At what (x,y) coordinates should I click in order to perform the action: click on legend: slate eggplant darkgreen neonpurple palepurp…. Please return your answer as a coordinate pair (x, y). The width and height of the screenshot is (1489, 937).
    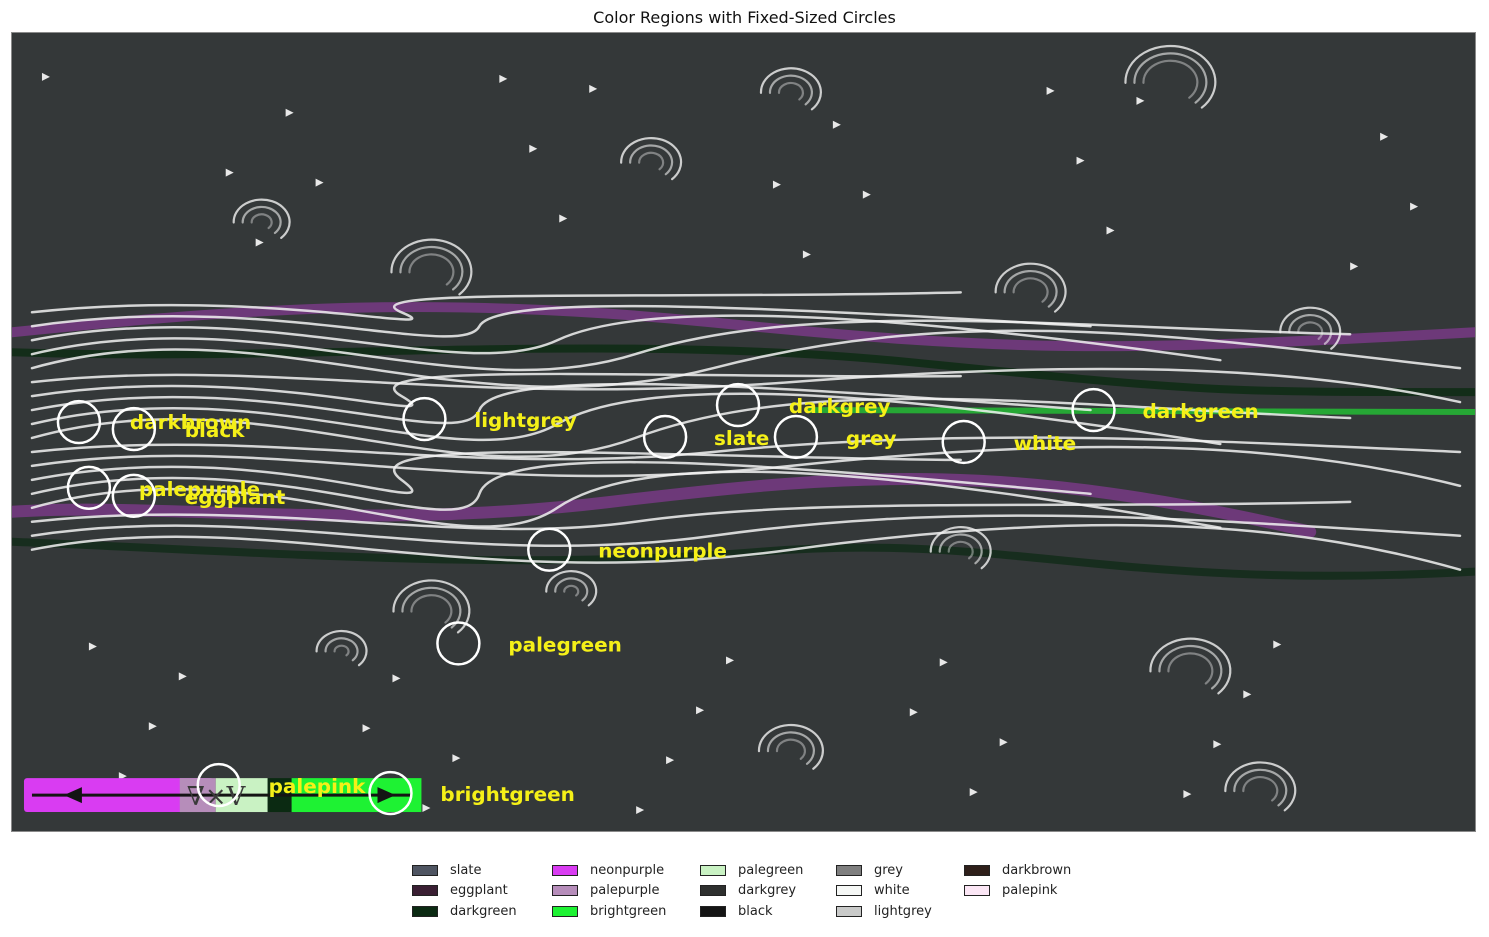
    Looking at the image, I should click on (744, 893).